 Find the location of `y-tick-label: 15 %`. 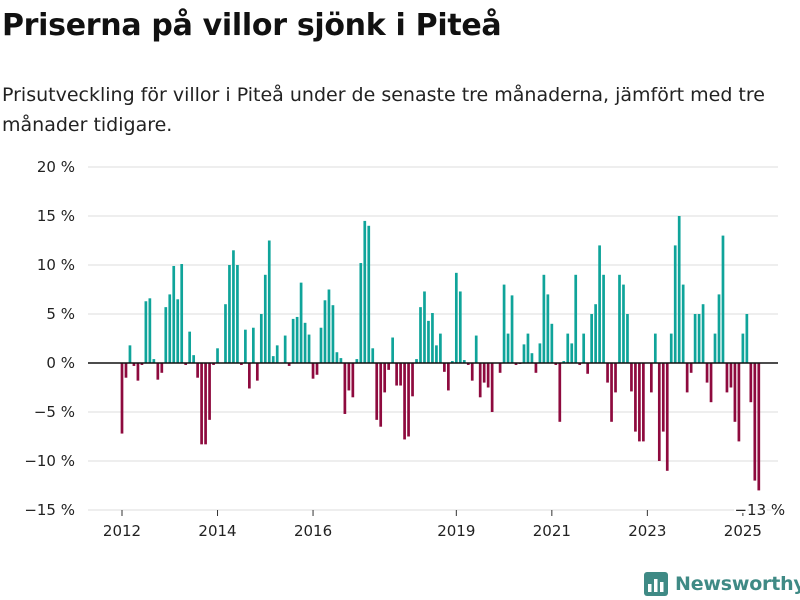

y-tick-label: 15 % is located at coordinates (56, 216).